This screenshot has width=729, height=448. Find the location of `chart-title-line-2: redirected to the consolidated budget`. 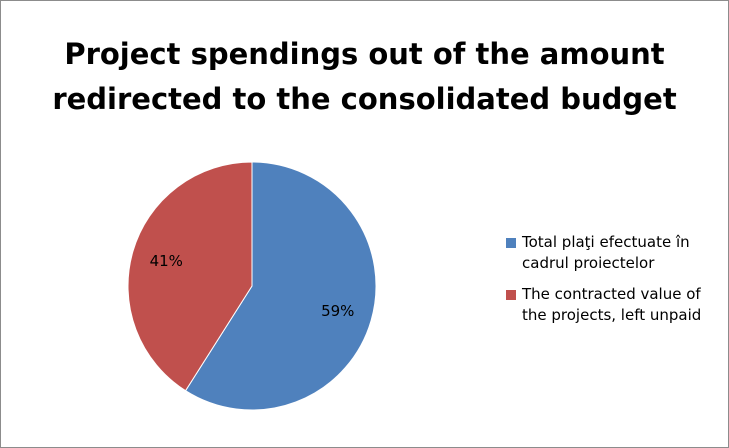

chart-title-line-2: redirected to the consolidated budget is located at coordinates (364, 99).